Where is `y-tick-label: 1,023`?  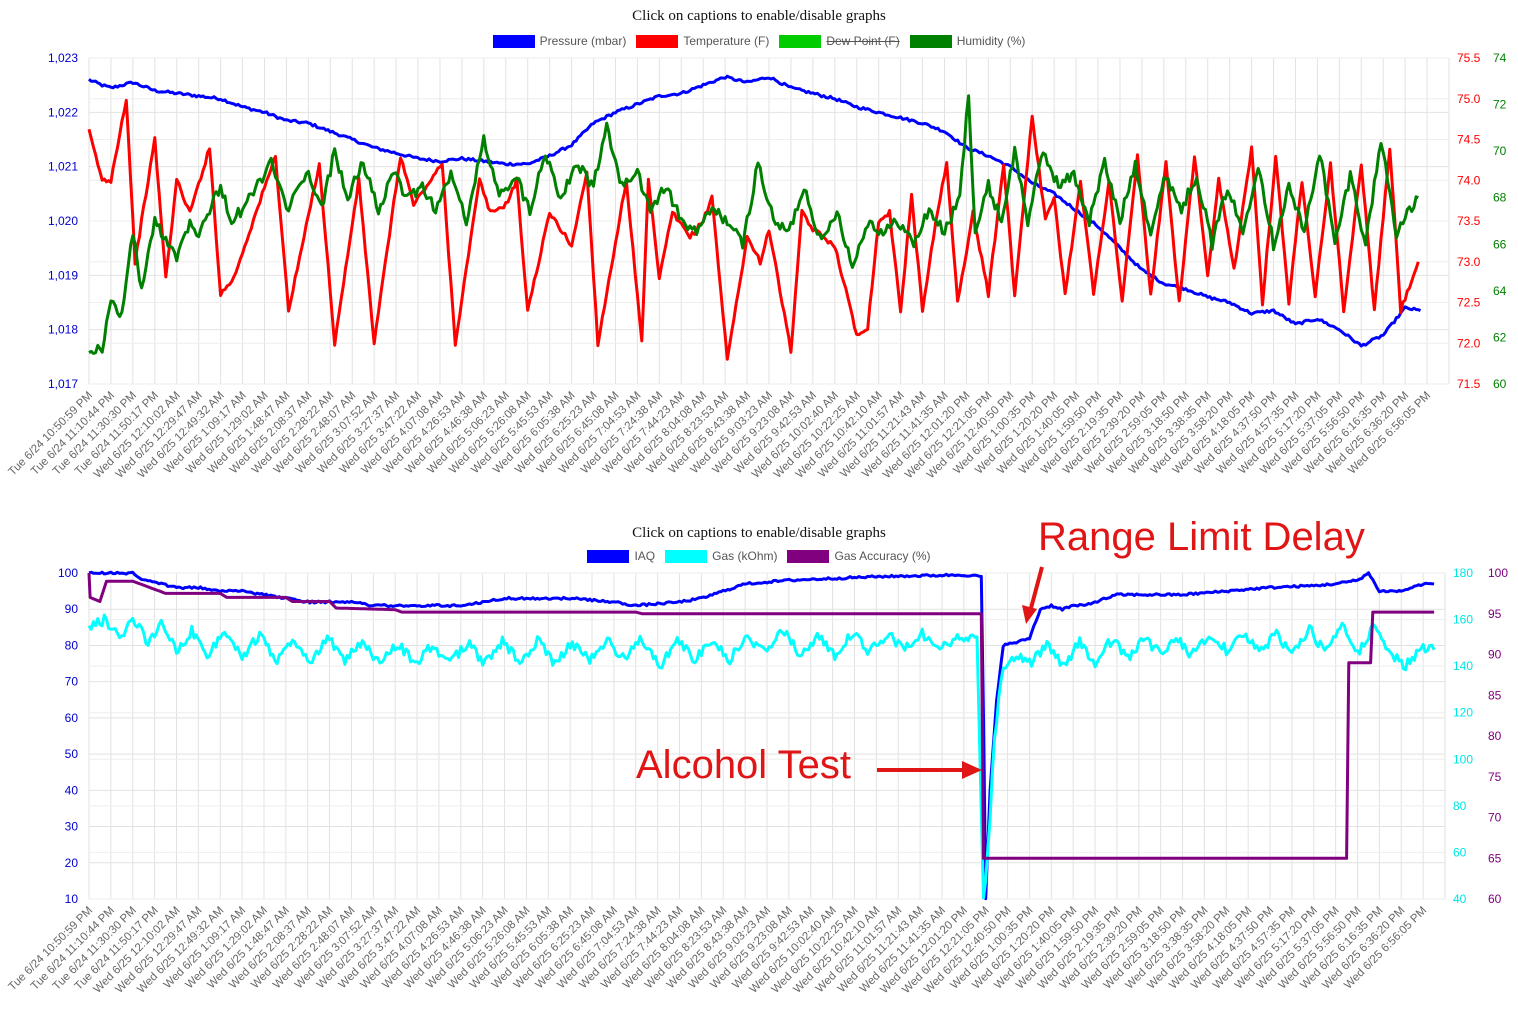
y-tick-label: 1,023 is located at coordinates (63, 58).